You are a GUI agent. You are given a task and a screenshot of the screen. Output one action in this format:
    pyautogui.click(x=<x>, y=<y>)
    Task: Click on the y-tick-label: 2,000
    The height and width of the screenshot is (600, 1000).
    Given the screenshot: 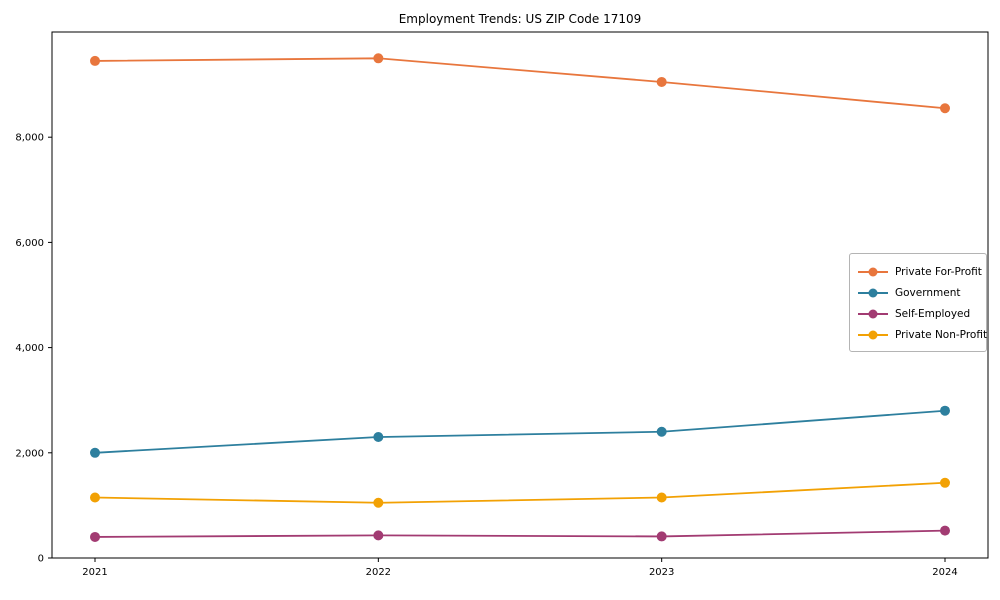 What is the action you would take?
    pyautogui.click(x=29, y=453)
    